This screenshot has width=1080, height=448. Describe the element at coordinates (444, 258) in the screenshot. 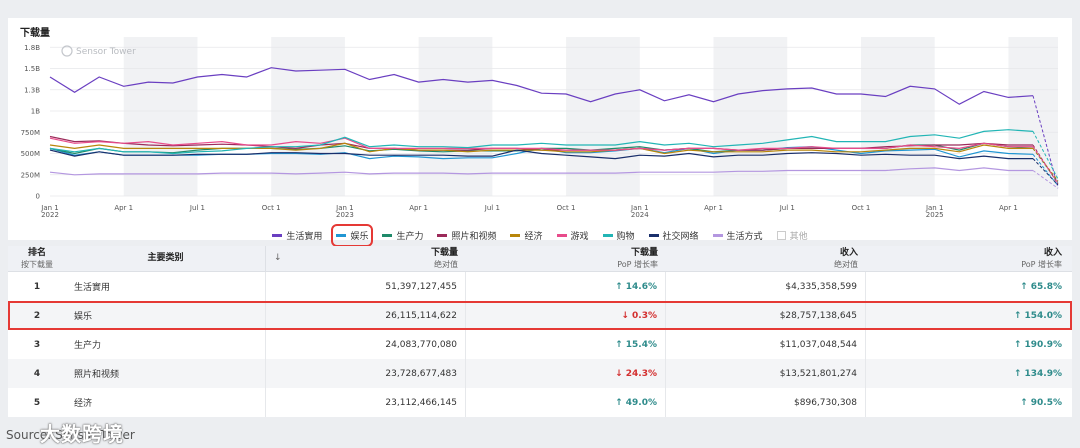

I see `header-downloads: 下载量 绝对值` at that location.